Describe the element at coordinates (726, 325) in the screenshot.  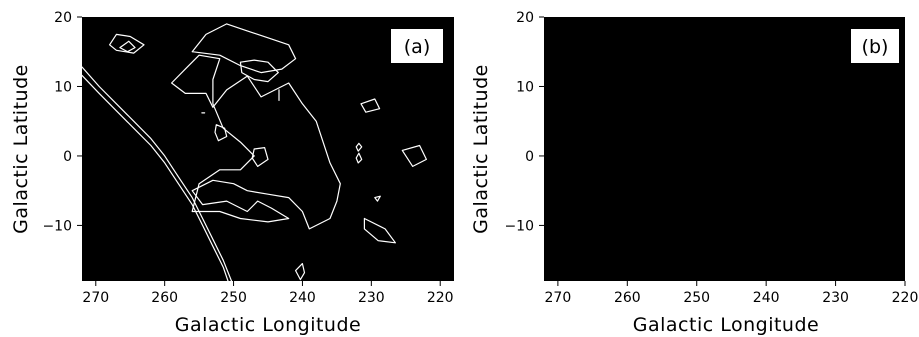
I see `x-axis-title-b: Galactic Longitude` at that location.